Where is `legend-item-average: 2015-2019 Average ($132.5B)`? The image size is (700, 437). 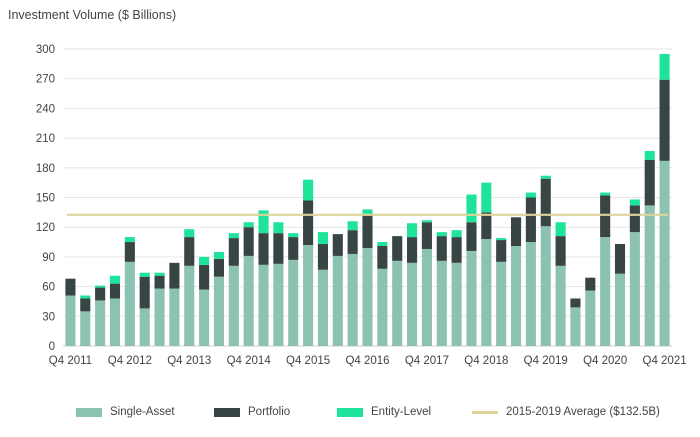
legend-item-average: 2015-2019 Average ($132.5B) is located at coordinates (566, 412).